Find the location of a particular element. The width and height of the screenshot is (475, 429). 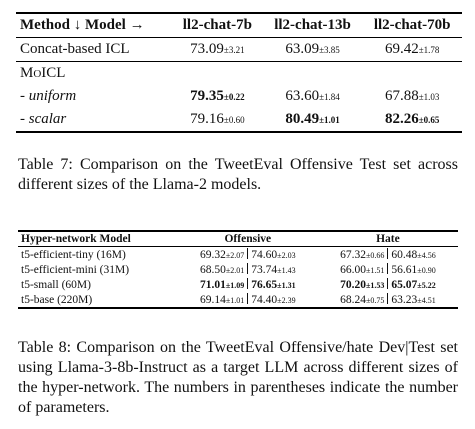

cell: 71.01±1.09 76.65±1.31 is located at coordinates (248, 284).